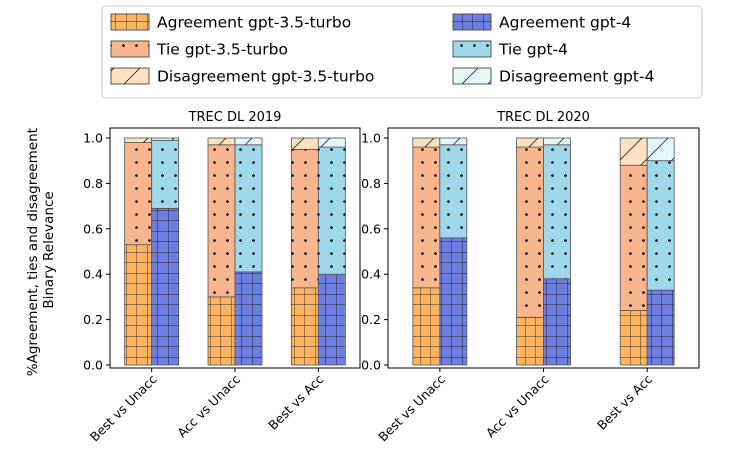  I want to click on legend-tie-gpt-3-5-turbo: Tie gpt-3.5-turbo, so click(199, 49).